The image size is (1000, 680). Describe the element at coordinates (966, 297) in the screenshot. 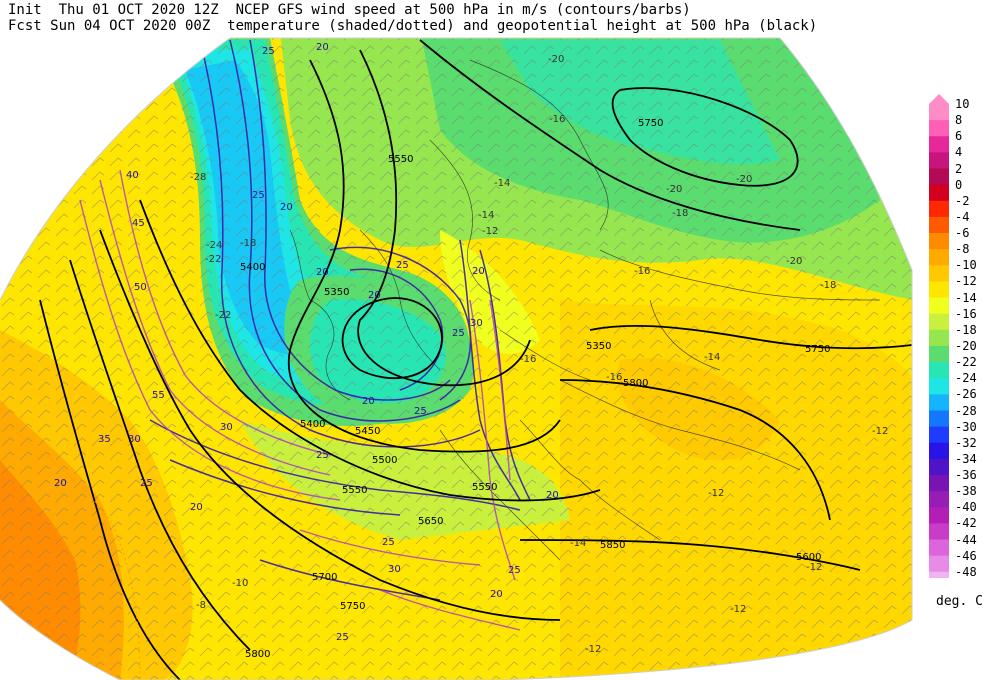

I see `colorbar-level-label: -14` at that location.